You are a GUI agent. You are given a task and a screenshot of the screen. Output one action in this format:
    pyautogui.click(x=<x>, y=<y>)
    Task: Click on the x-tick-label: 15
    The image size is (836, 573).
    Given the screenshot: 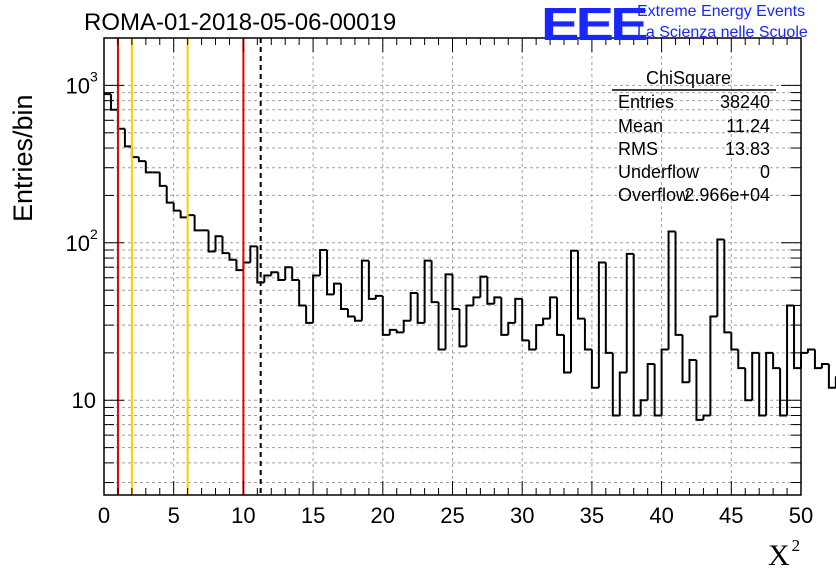 What is the action you would take?
    pyautogui.click(x=313, y=515)
    